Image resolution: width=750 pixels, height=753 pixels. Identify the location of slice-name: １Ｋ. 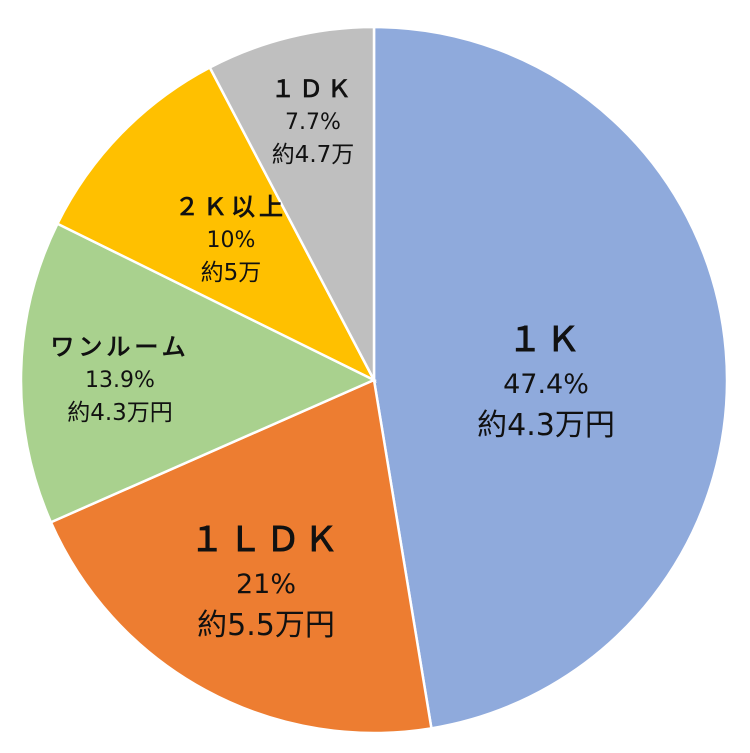
(546, 340).